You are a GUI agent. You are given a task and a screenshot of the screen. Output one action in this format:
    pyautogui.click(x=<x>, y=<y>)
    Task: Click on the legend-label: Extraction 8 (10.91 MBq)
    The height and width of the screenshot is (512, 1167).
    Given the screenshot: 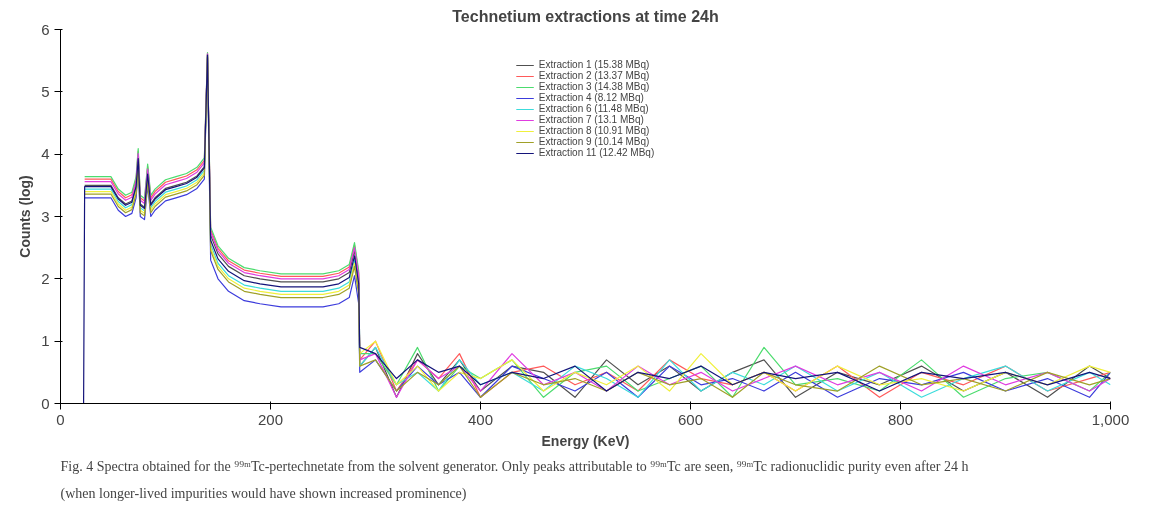 What is the action you would take?
    pyautogui.click(x=594, y=130)
    